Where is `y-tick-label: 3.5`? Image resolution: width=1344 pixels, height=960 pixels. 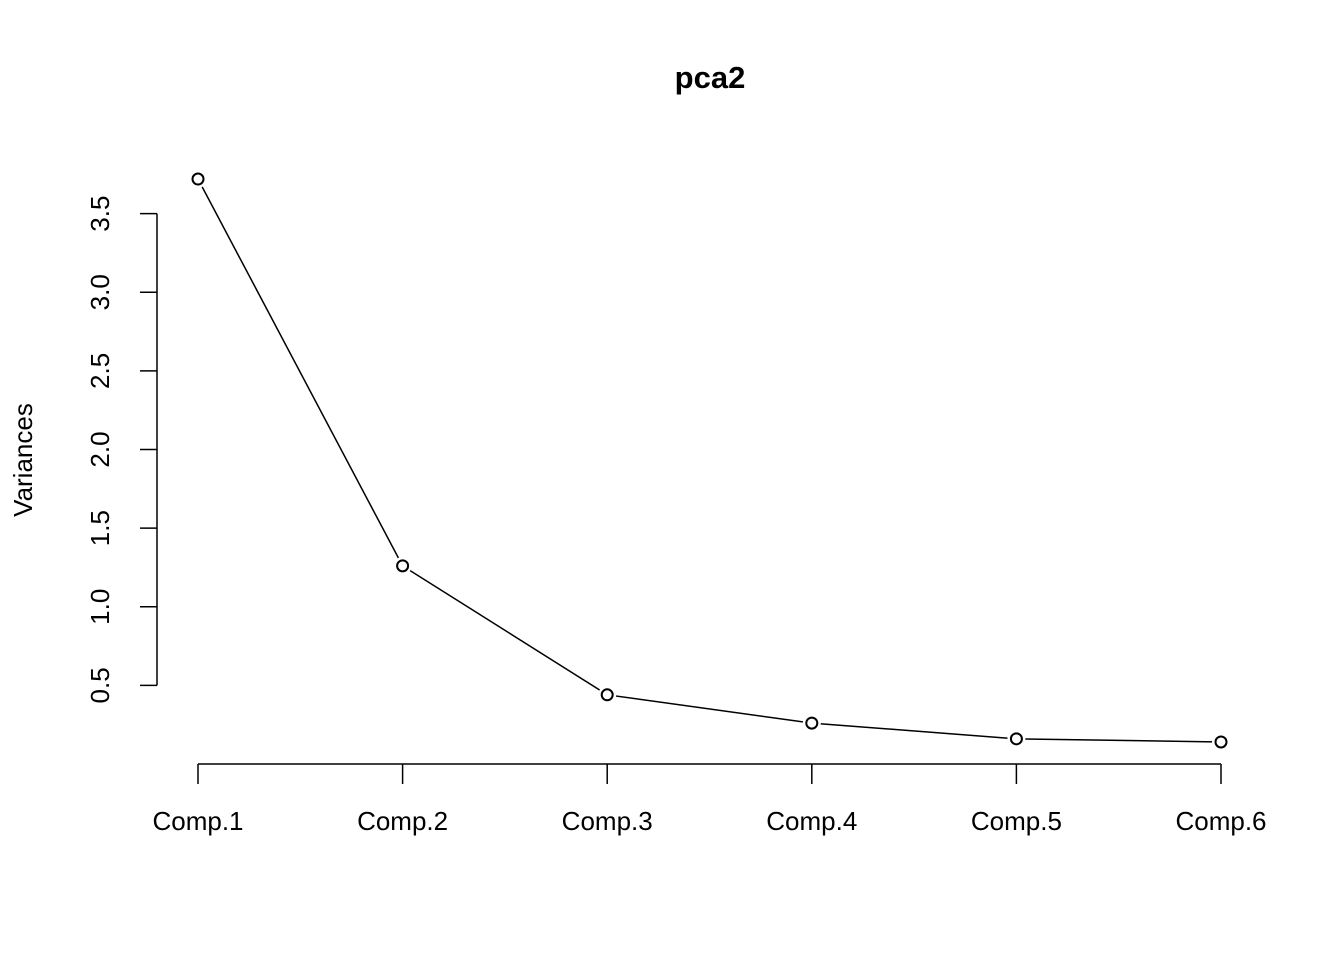
y-tick-label: 3.5 is located at coordinates (100, 214).